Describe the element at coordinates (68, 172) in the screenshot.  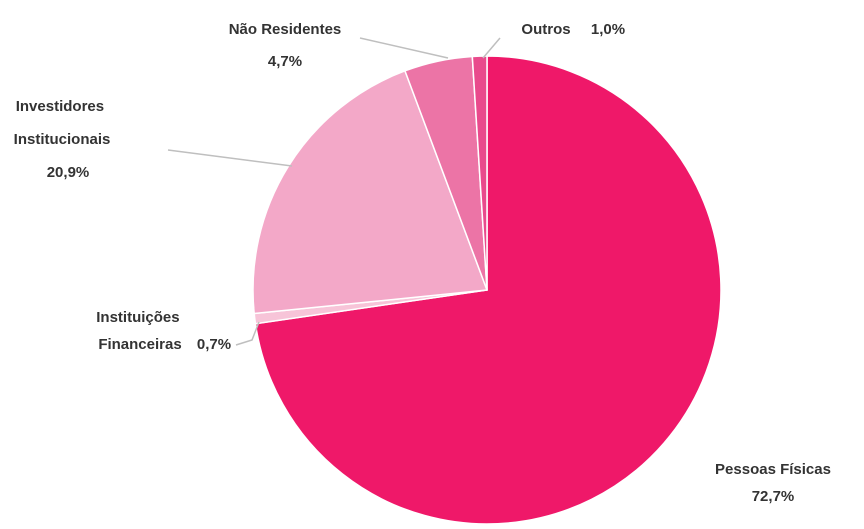
I see `slice-value-label: 20,9%` at that location.